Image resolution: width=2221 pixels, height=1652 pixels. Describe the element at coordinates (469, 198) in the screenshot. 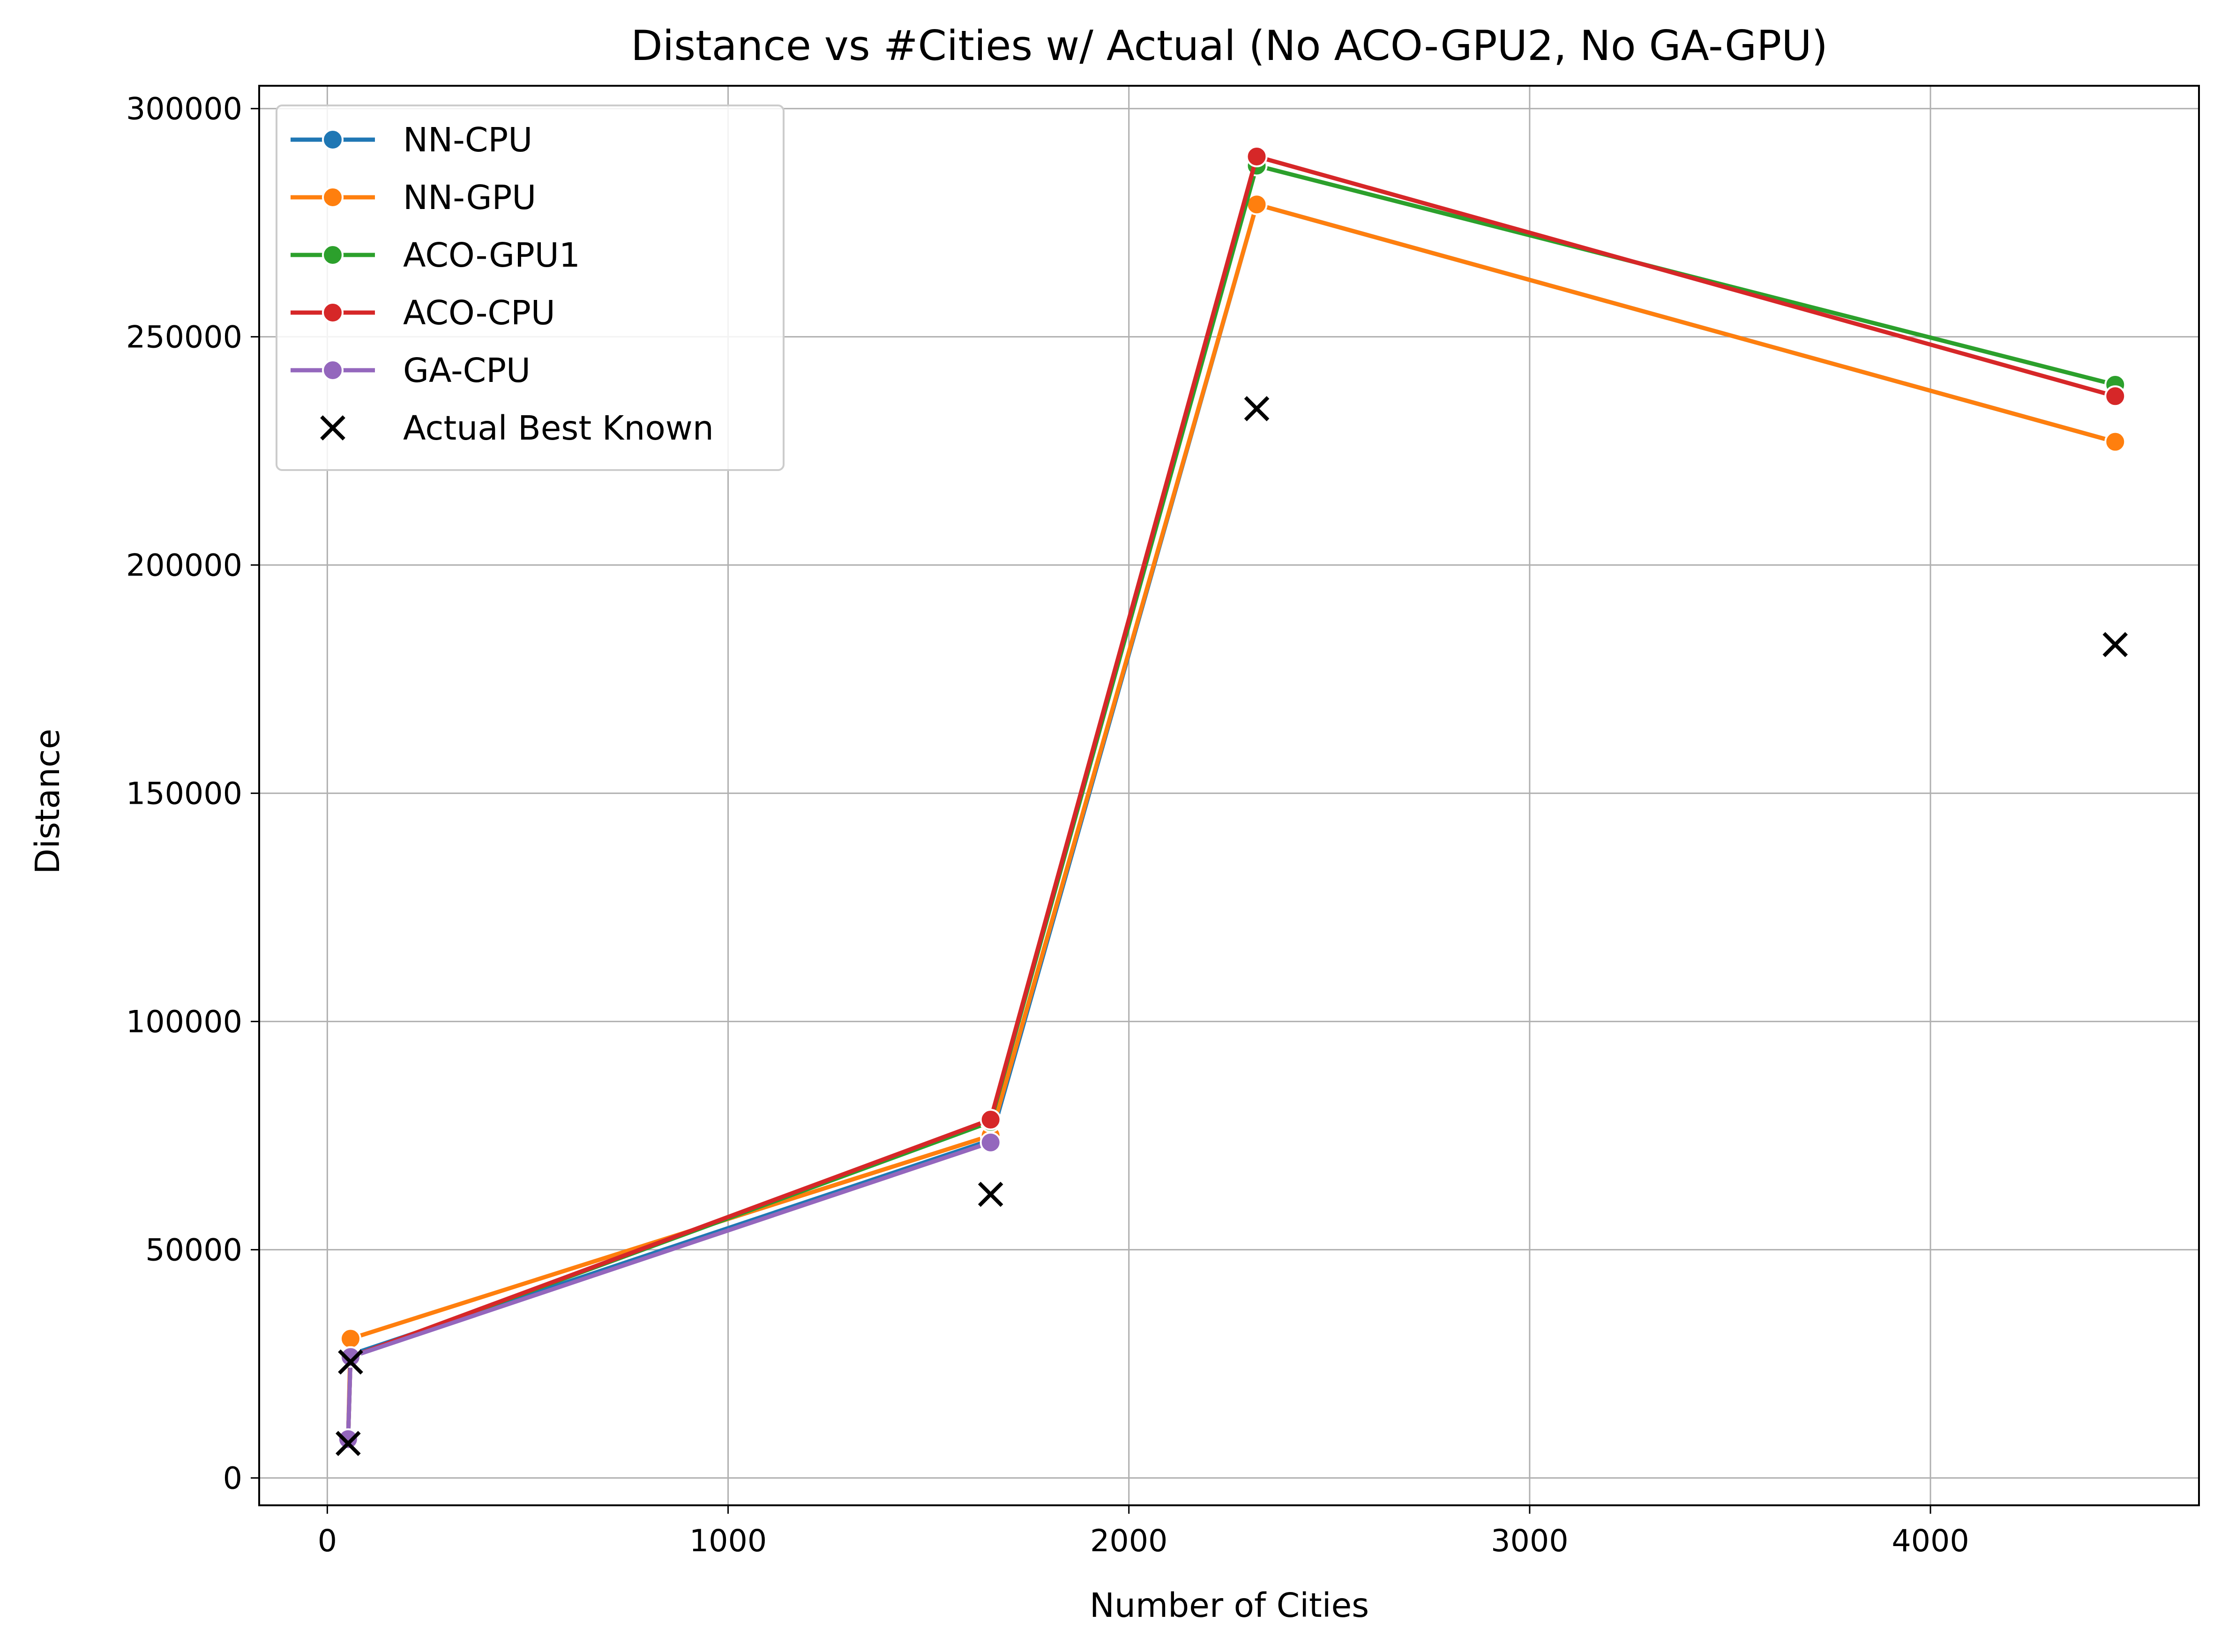

I see `legend-label: NN-GPU` at that location.